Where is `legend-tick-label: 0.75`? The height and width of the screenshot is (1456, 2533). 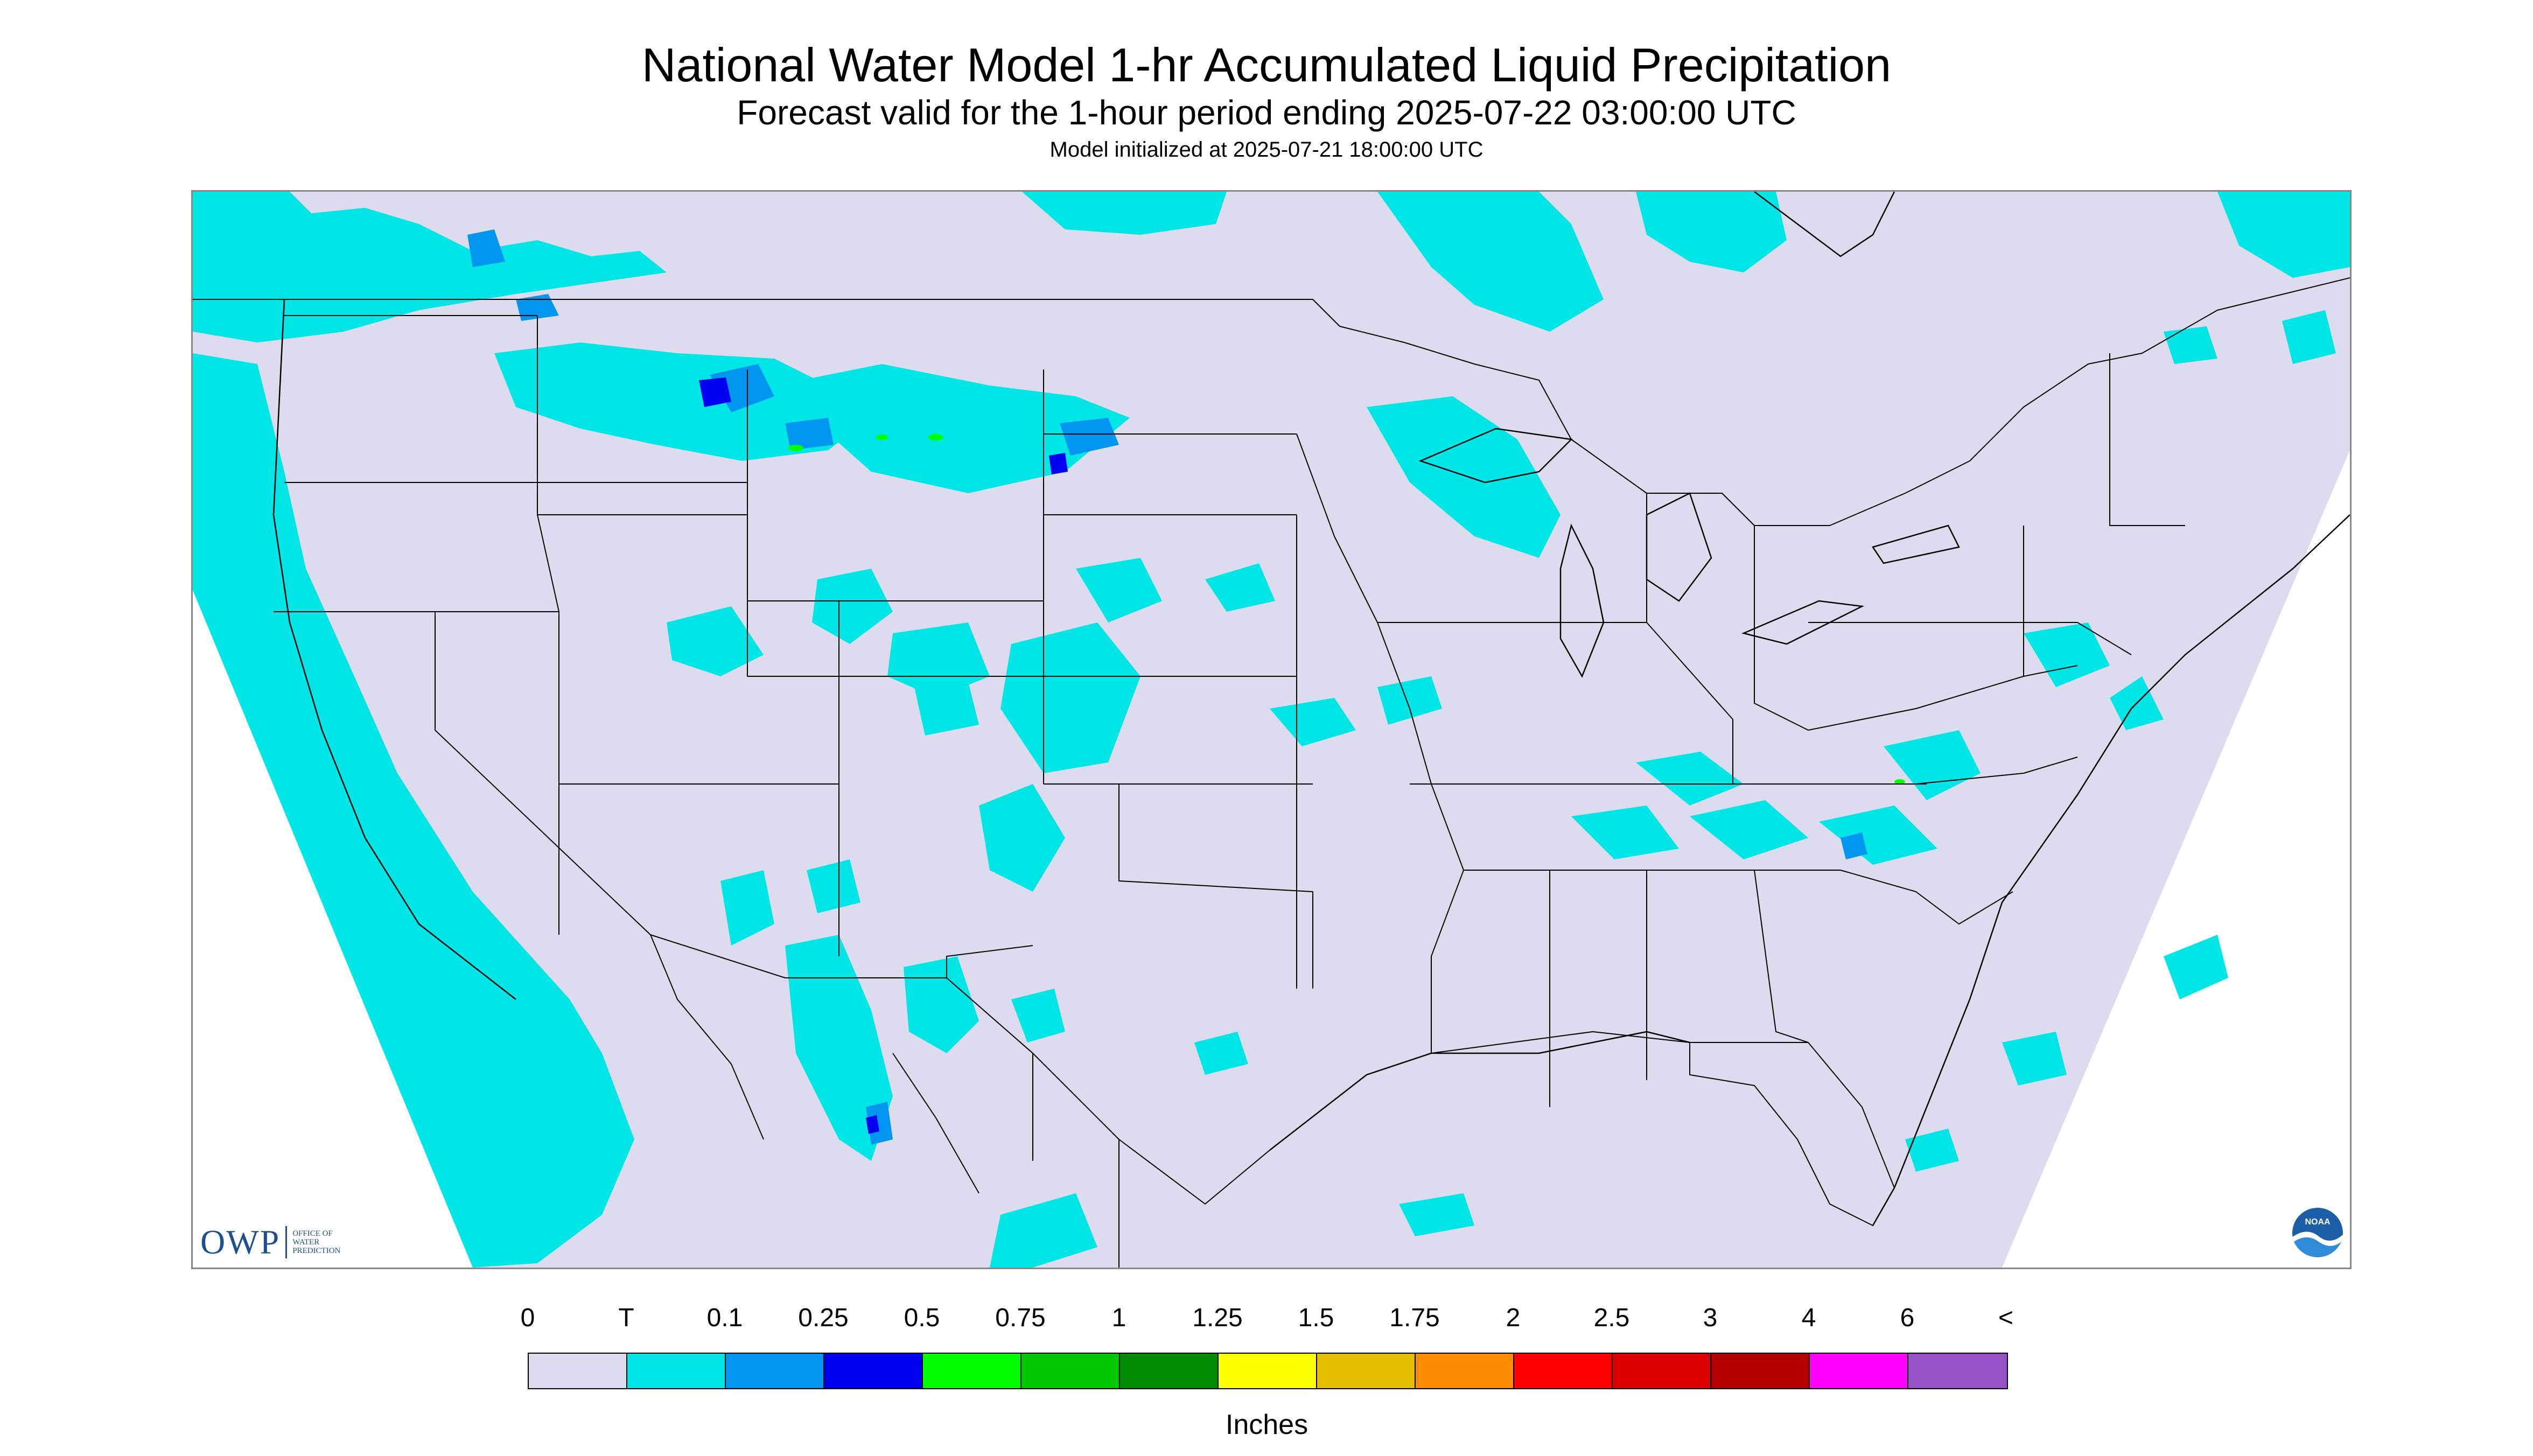
legend-tick-label: 0.75 is located at coordinates (1021, 1318).